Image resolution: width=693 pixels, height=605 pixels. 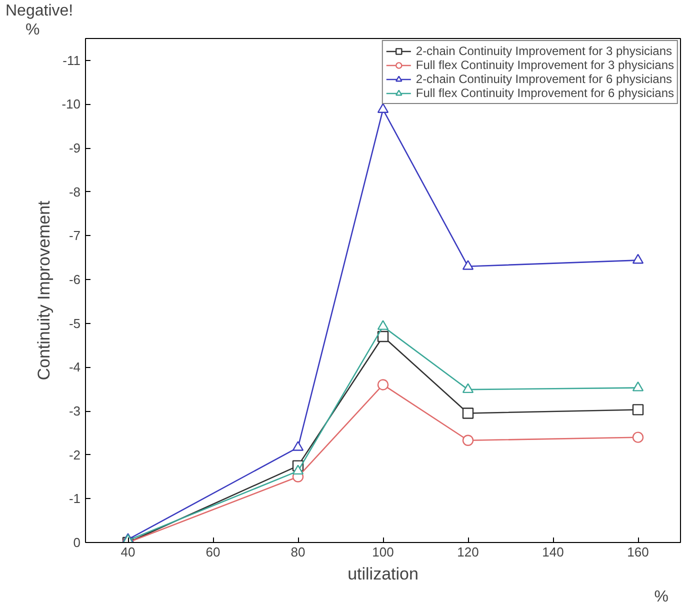 What do you see at coordinates (74, 192) in the screenshot?
I see `y-tick-label: -8` at bounding box center [74, 192].